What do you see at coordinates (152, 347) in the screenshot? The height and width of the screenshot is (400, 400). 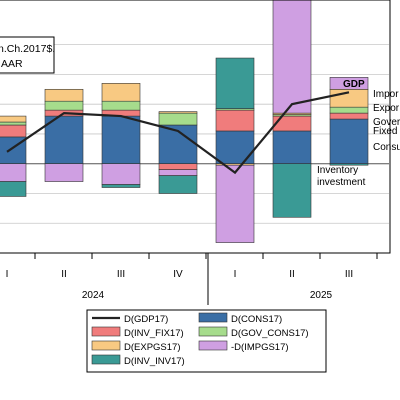 I see `legend-label-expgs: D(EXPGS17)` at bounding box center [152, 347].